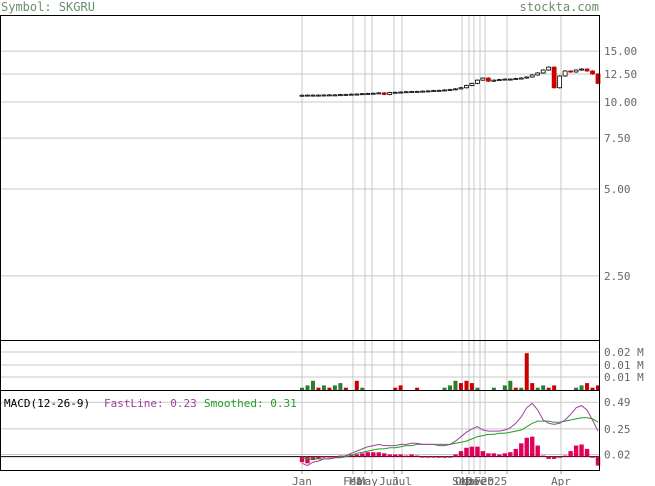 The image size is (655, 486). What do you see at coordinates (462, 480) in the screenshot?
I see `x-tick-label: Sep` at bounding box center [462, 480].